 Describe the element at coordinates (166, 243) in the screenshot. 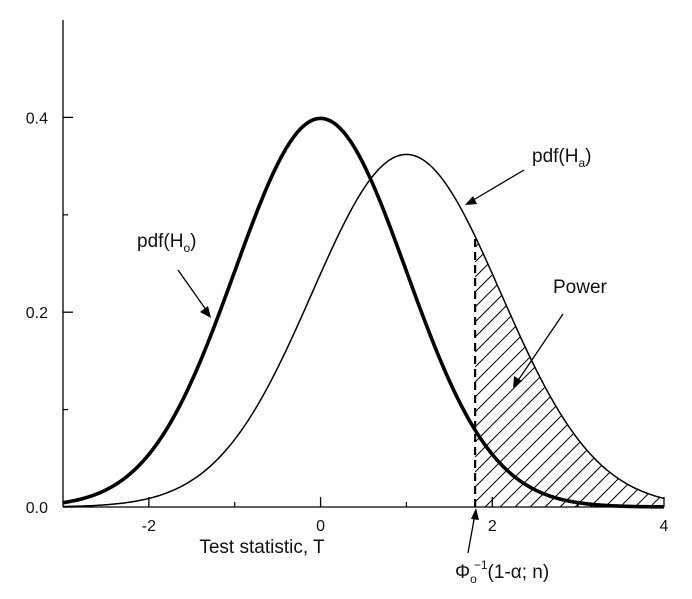

I see `null-pdf-label: pdf(Ho)` at that location.